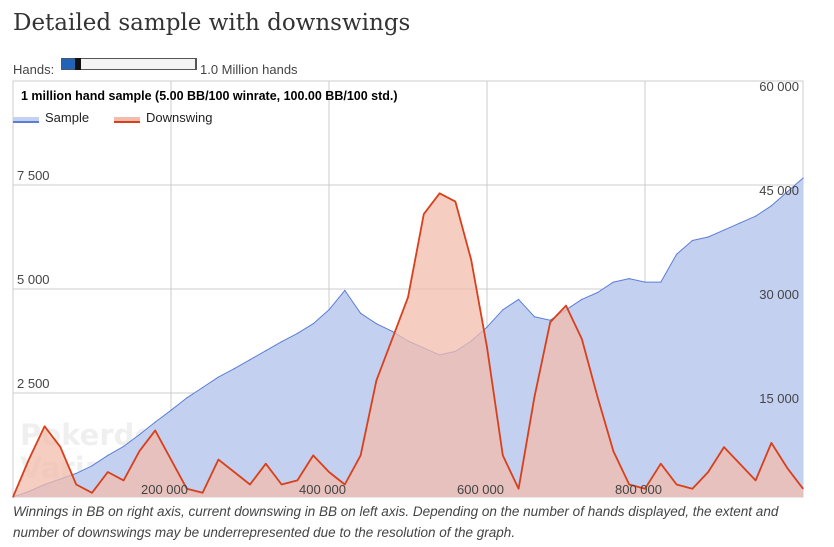 The height and width of the screenshot is (547, 834). I want to click on y-left-tick-label: 7 500, so click(33, 175).